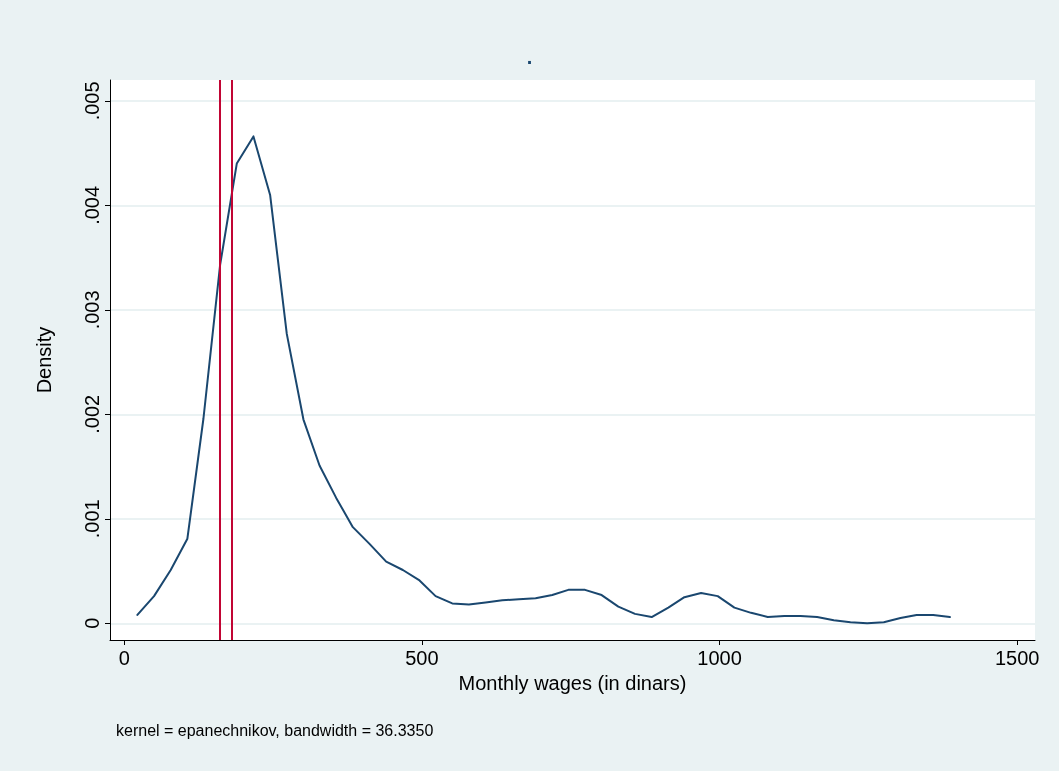 This screenshot has width=1059, height=771. What do you see at coordinates (275, 730) in the screenshot?
I see `text: kernel = epanechnikov, bandwidth = 36.3350` at bounding box center [275, 730].